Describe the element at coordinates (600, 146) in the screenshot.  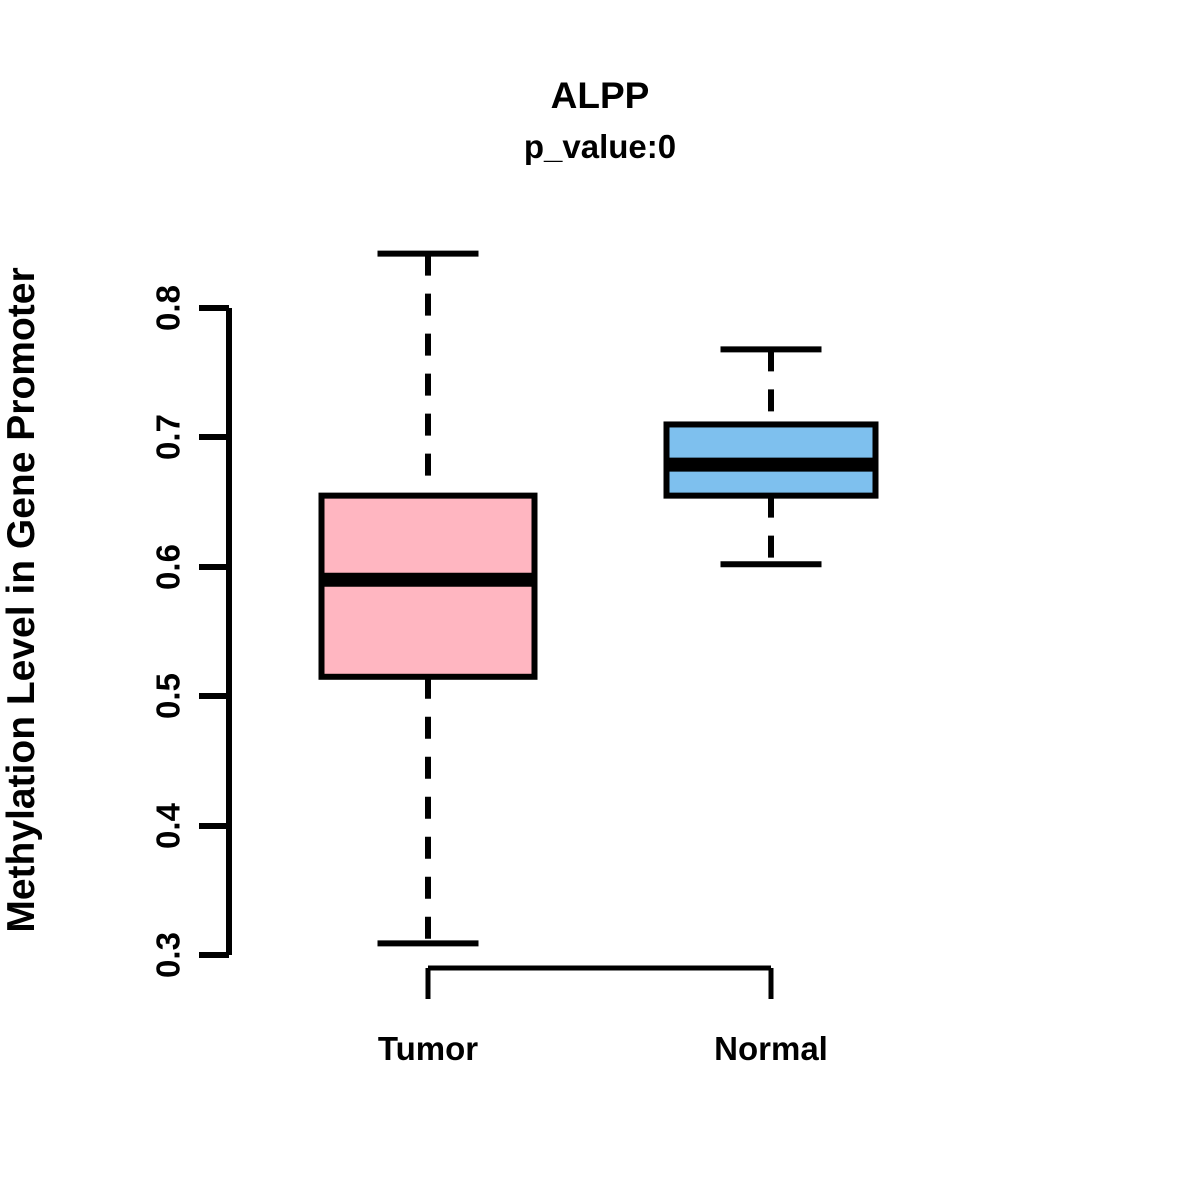
I see `chart-subtitle: p_value:0` at that location.